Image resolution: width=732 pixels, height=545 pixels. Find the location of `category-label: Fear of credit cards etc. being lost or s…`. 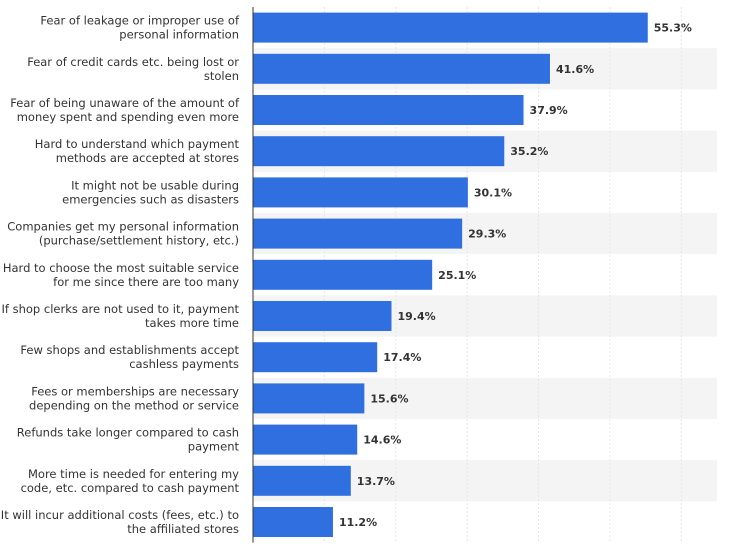

category-label: Fear of credit cards etc. being lost or s… is located at coordinates (133, 69).